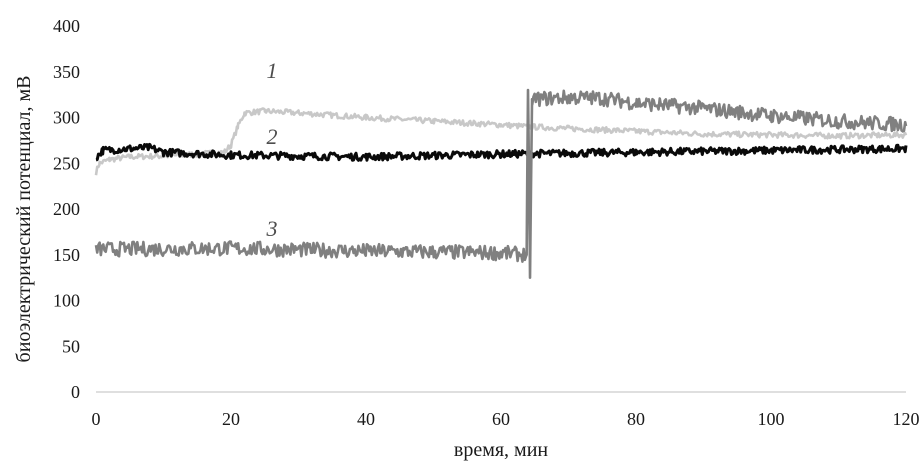 The image size is (923, 462). What do you see at coordinates (366, 419) in the screenshot?
I see `x-tick-label: 40` at bounding box center [366, 419].